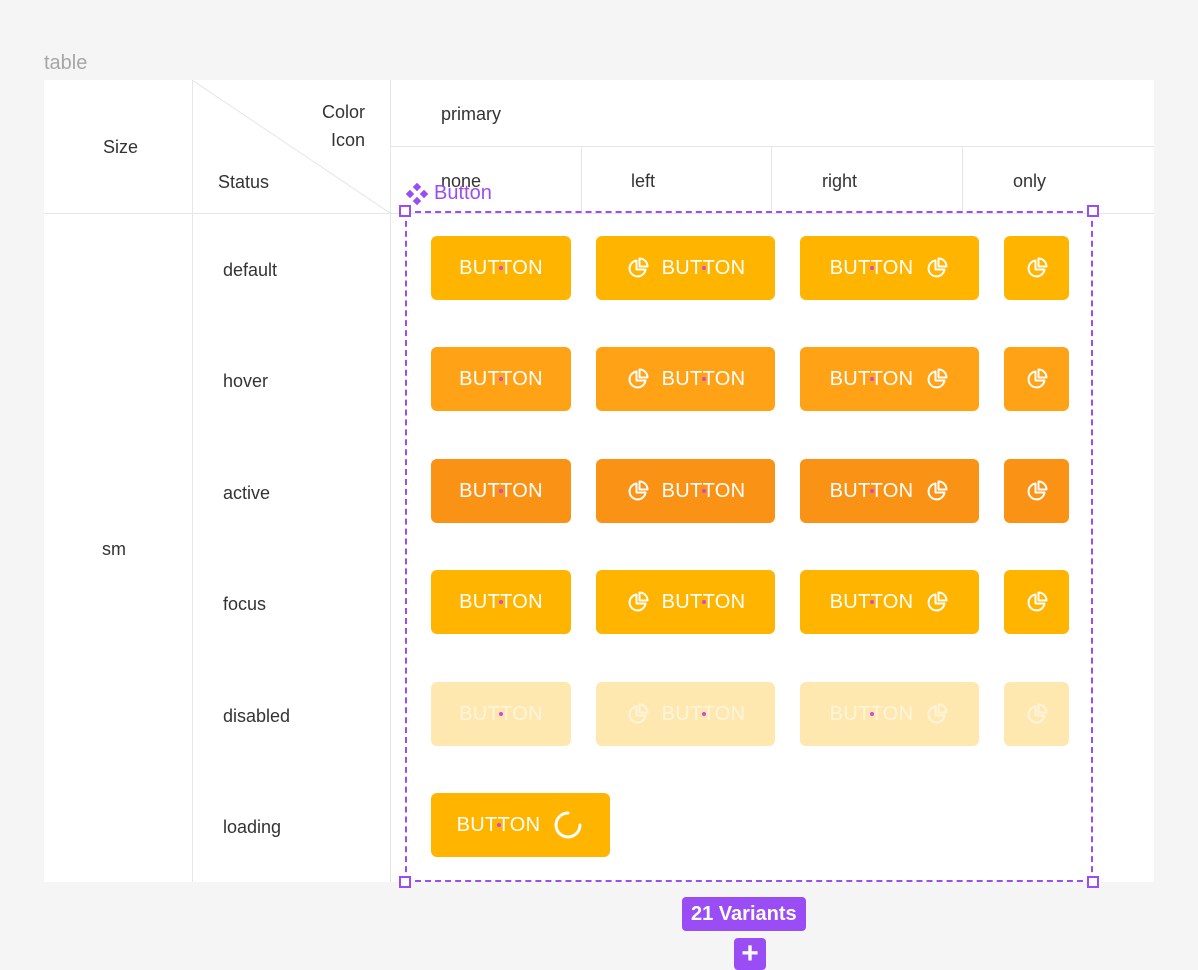 Image resolution: width=1198 pixels, height=970 pixels. Describe the element at coordinates (348, 140) in the screenshot. I see `icon-header: Icon` at that location.